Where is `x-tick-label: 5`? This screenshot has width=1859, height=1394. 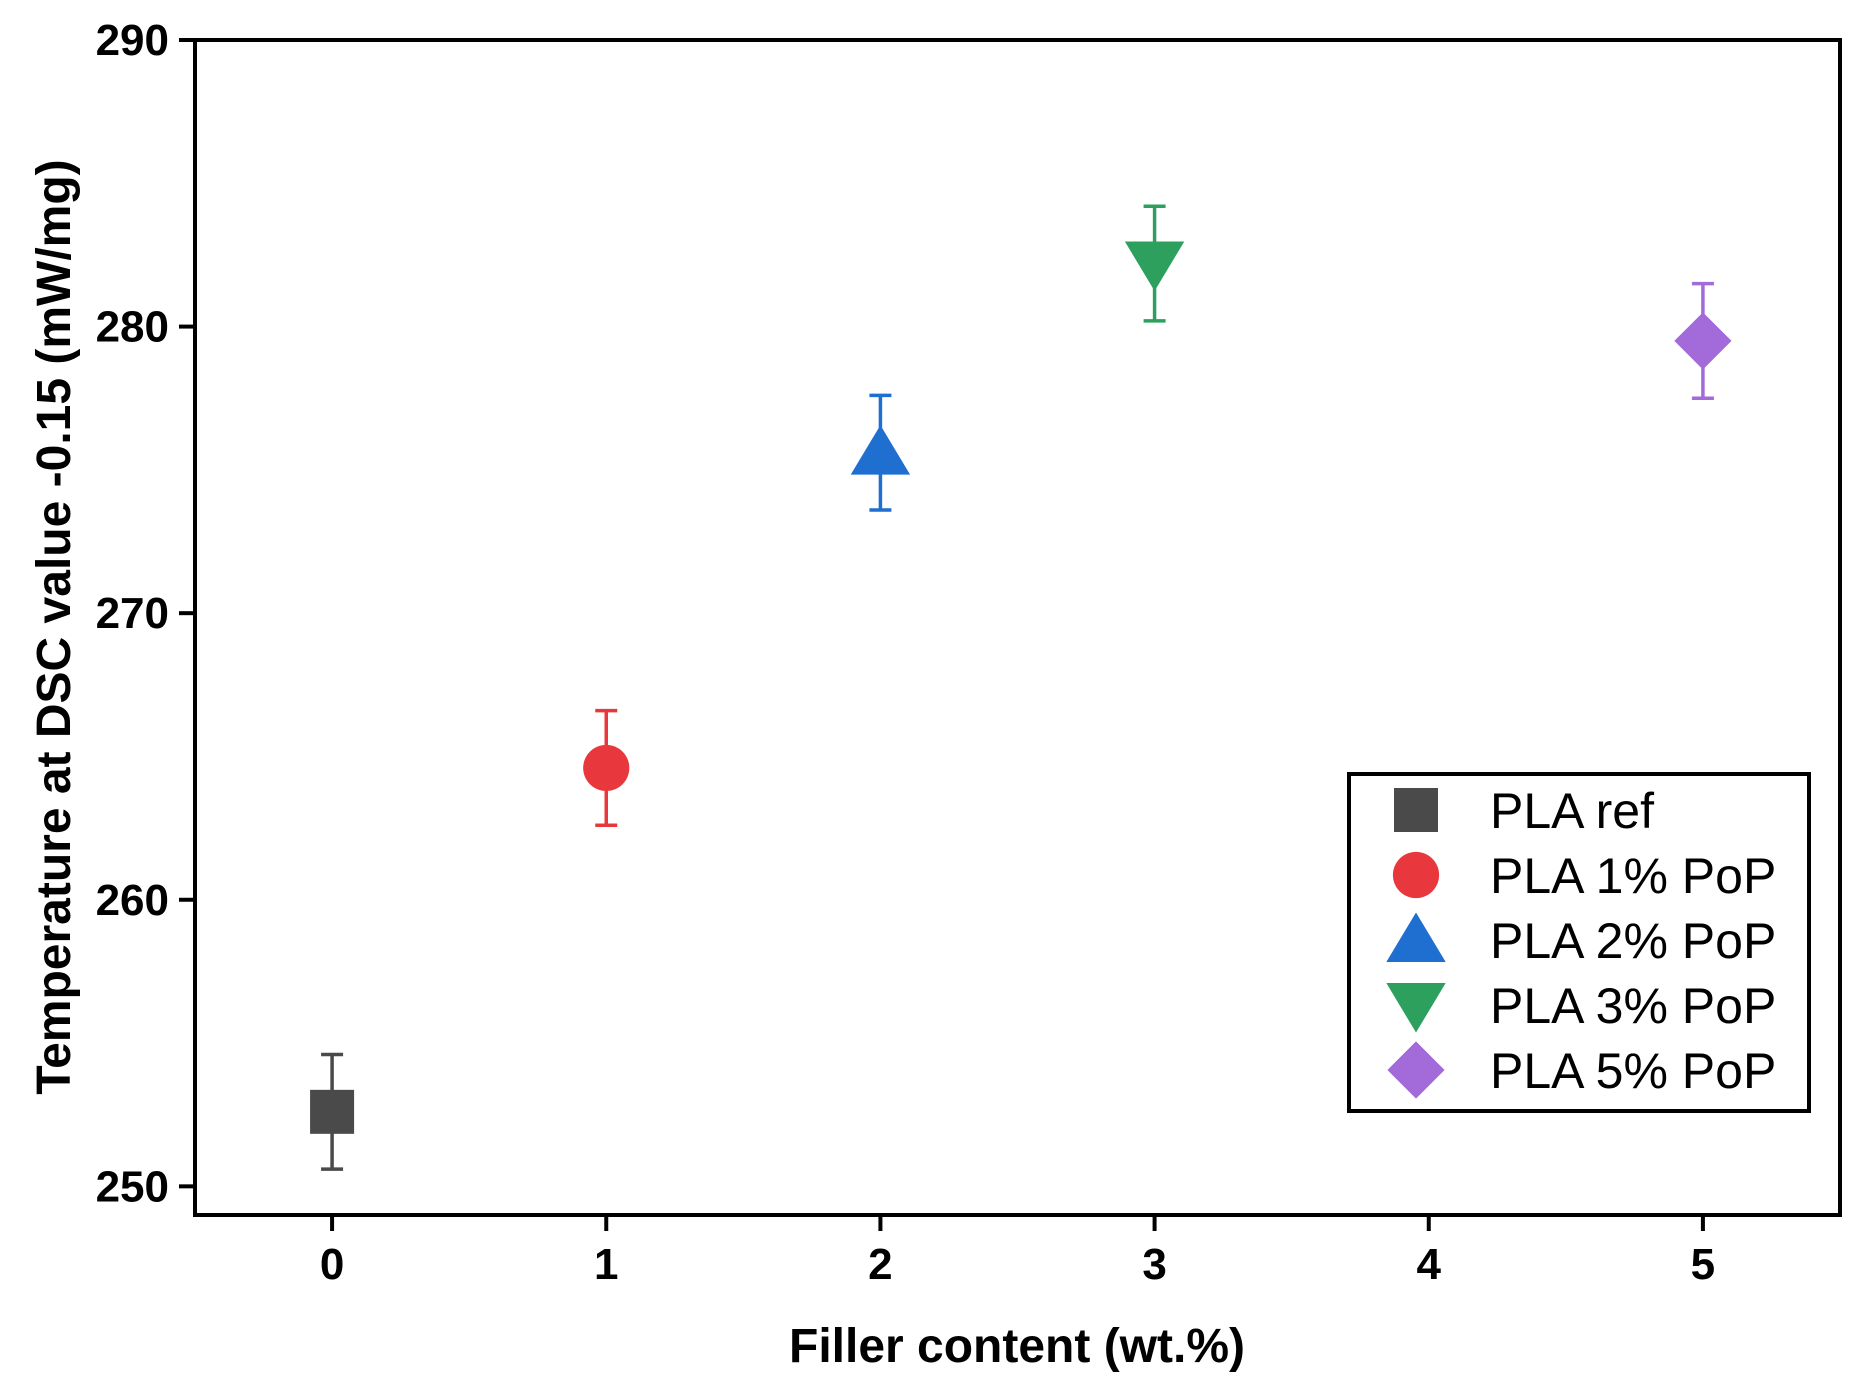
x-tick-label: 5 is located at coordinates (1703, 1264).